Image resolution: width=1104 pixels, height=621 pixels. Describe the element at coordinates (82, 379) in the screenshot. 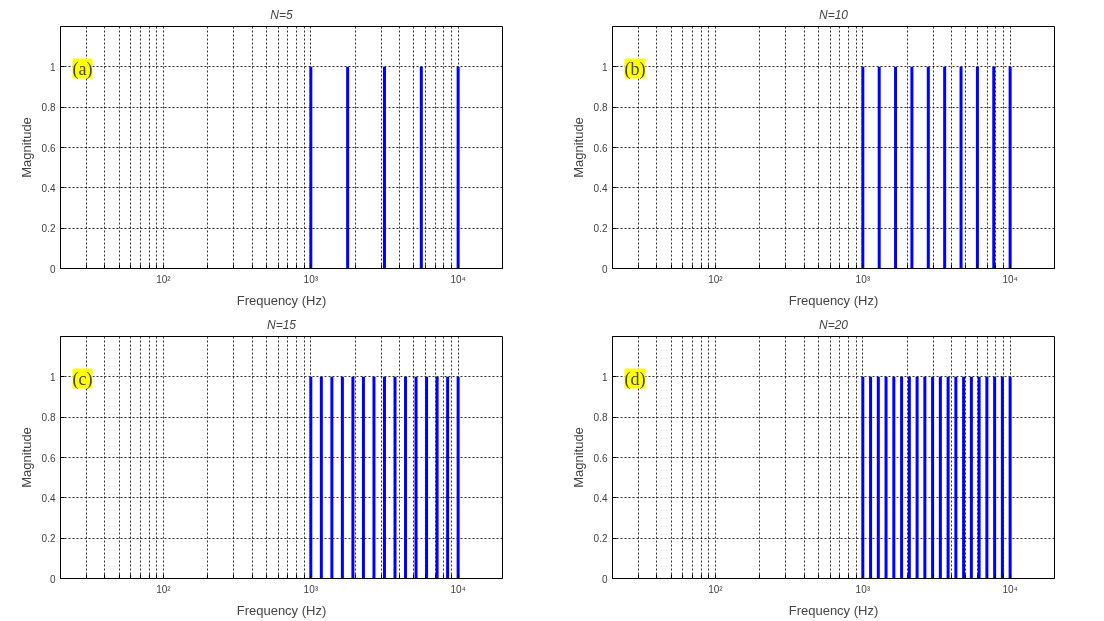

I see `annotation: (c)` at that location.